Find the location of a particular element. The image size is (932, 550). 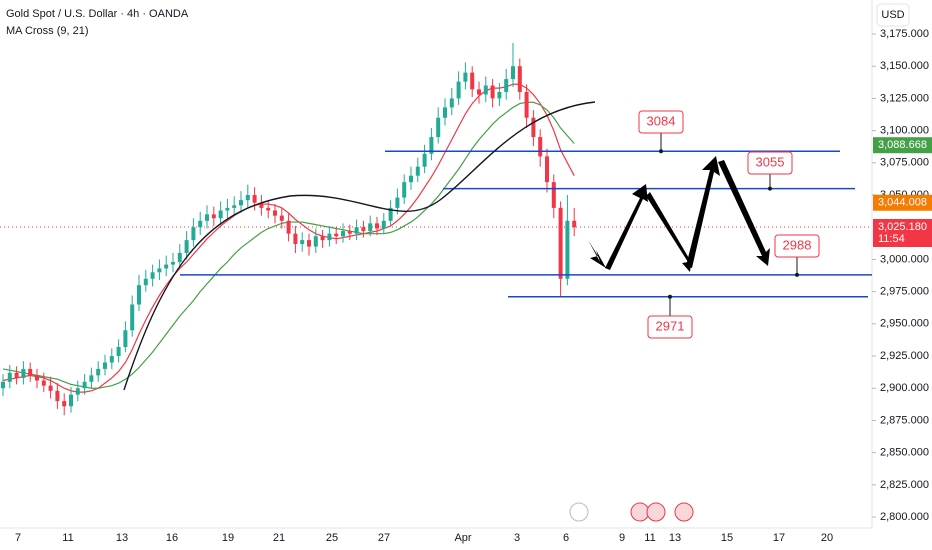

zigzag-arrows is located at coordinates (679, 214).